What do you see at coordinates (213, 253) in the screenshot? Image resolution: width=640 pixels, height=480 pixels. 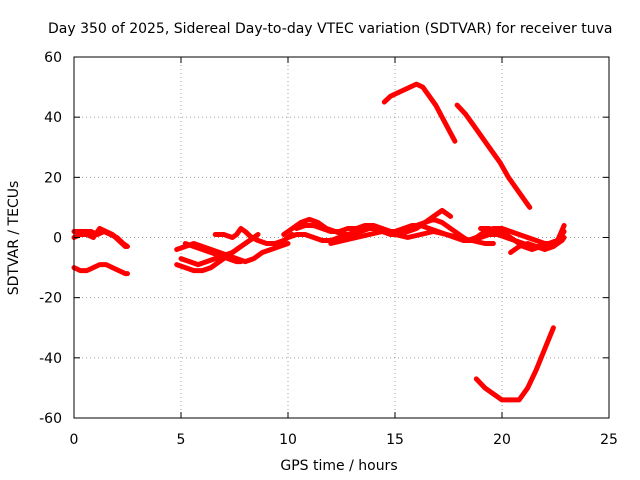 I see `series-line-sat-g` at bounding box center [213, 253].